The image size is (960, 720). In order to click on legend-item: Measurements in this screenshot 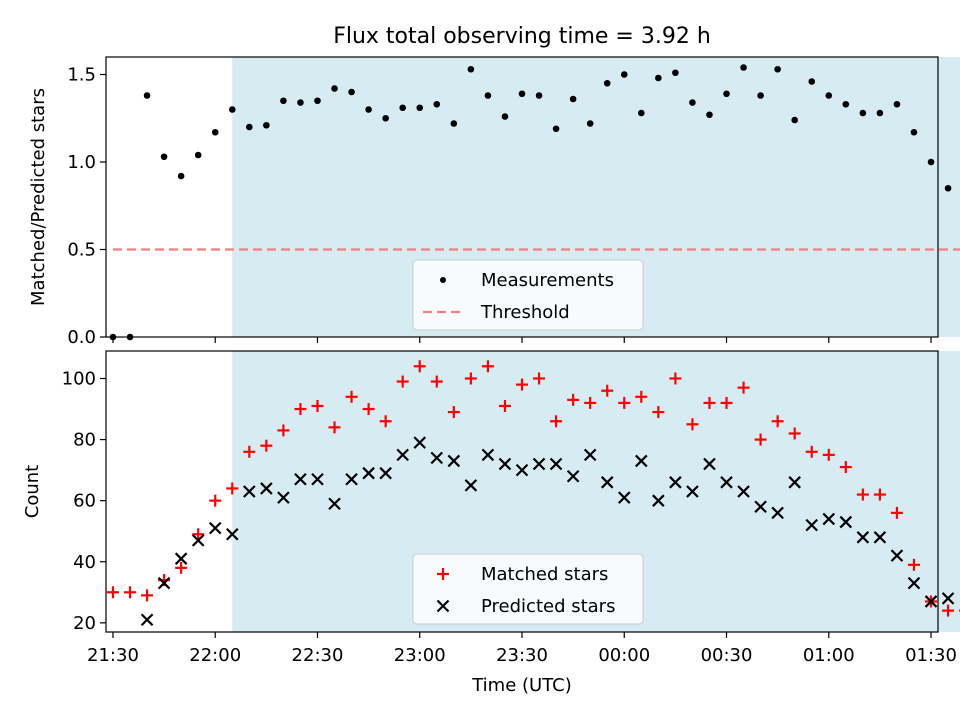, I will do `click(527, 280)`.